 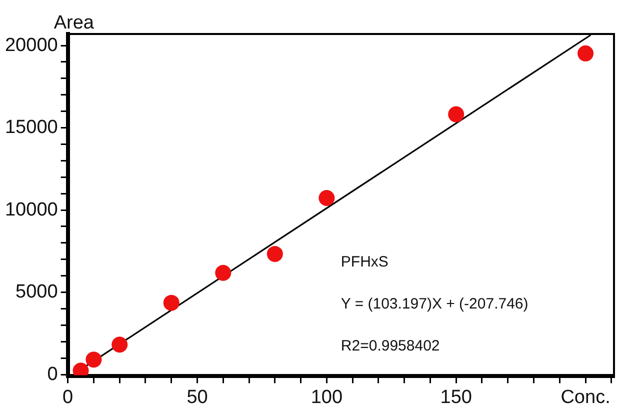 I want to click on x-tick-label: 150, so click(x=456, y=397).